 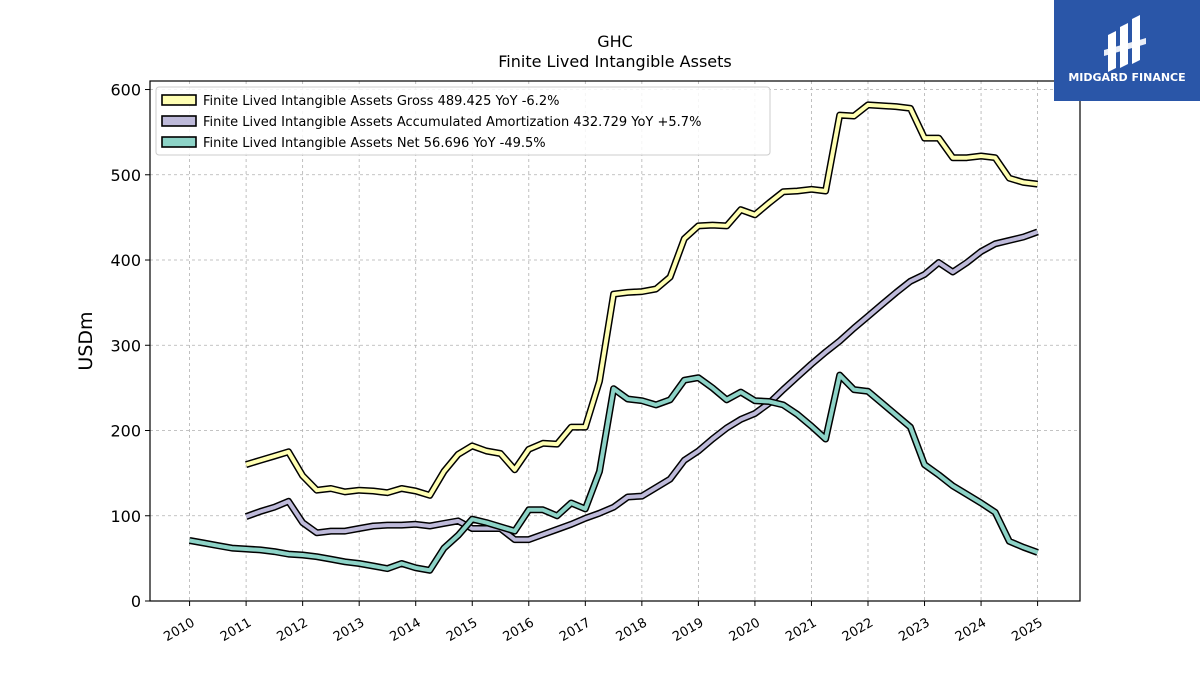 I want to click on logo: MIDGARD FINANCE, so click(x=1127, y=50).